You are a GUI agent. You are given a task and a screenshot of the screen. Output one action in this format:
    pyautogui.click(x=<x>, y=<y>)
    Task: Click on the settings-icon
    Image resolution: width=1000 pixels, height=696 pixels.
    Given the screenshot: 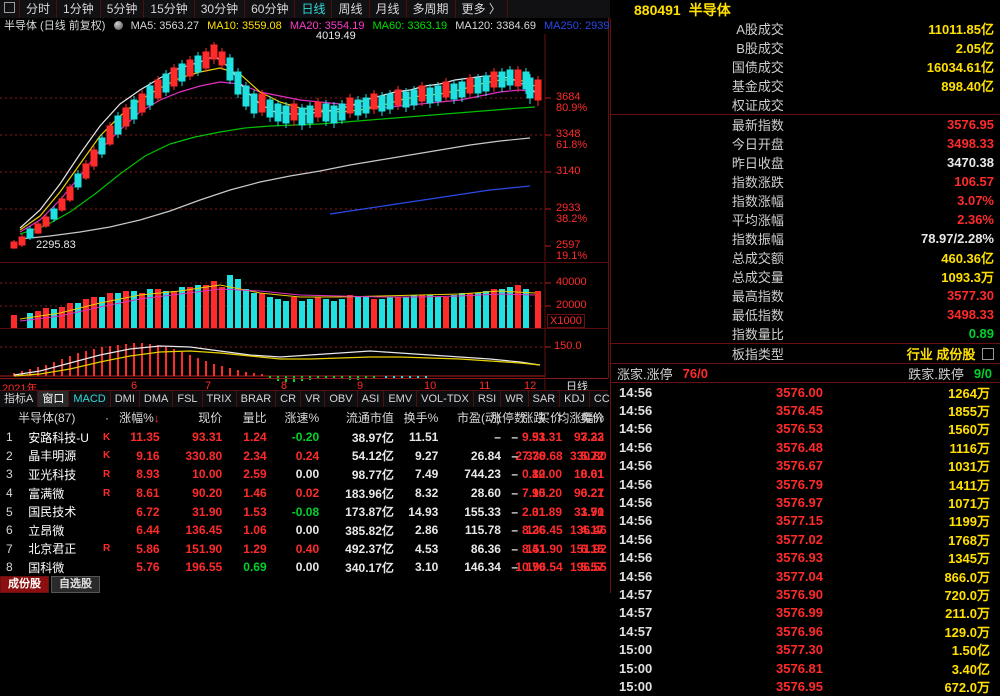 What is the action you would take?
    pyautogui.click(x=118, y=25)
    